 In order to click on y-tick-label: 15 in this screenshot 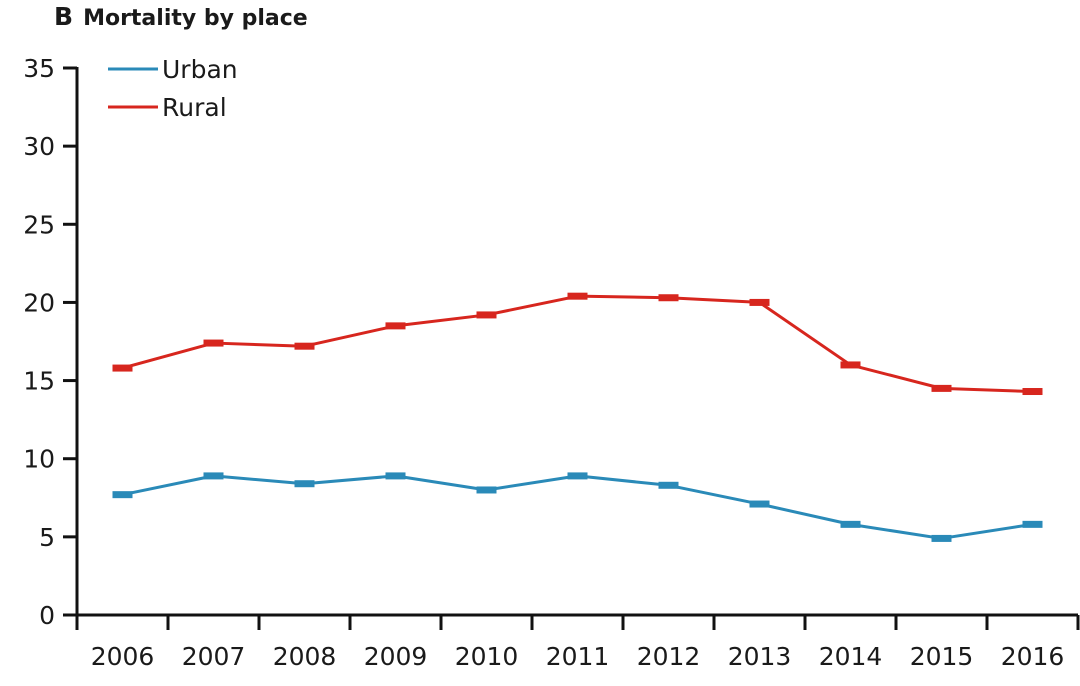, I will do `click(39, 381)`.